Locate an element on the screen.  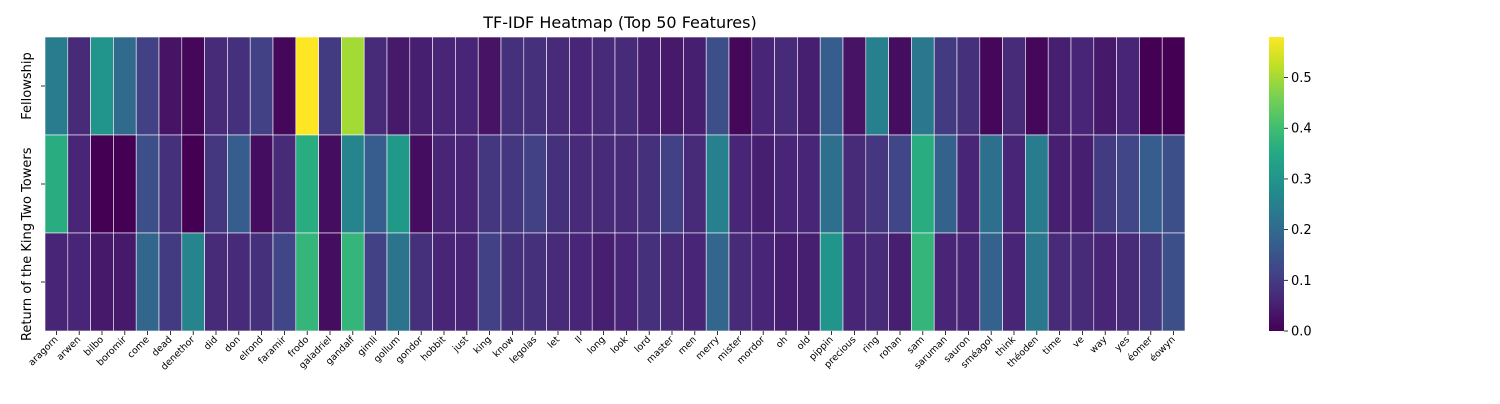
column-label: hobbit is located at coordinates (433, 348).